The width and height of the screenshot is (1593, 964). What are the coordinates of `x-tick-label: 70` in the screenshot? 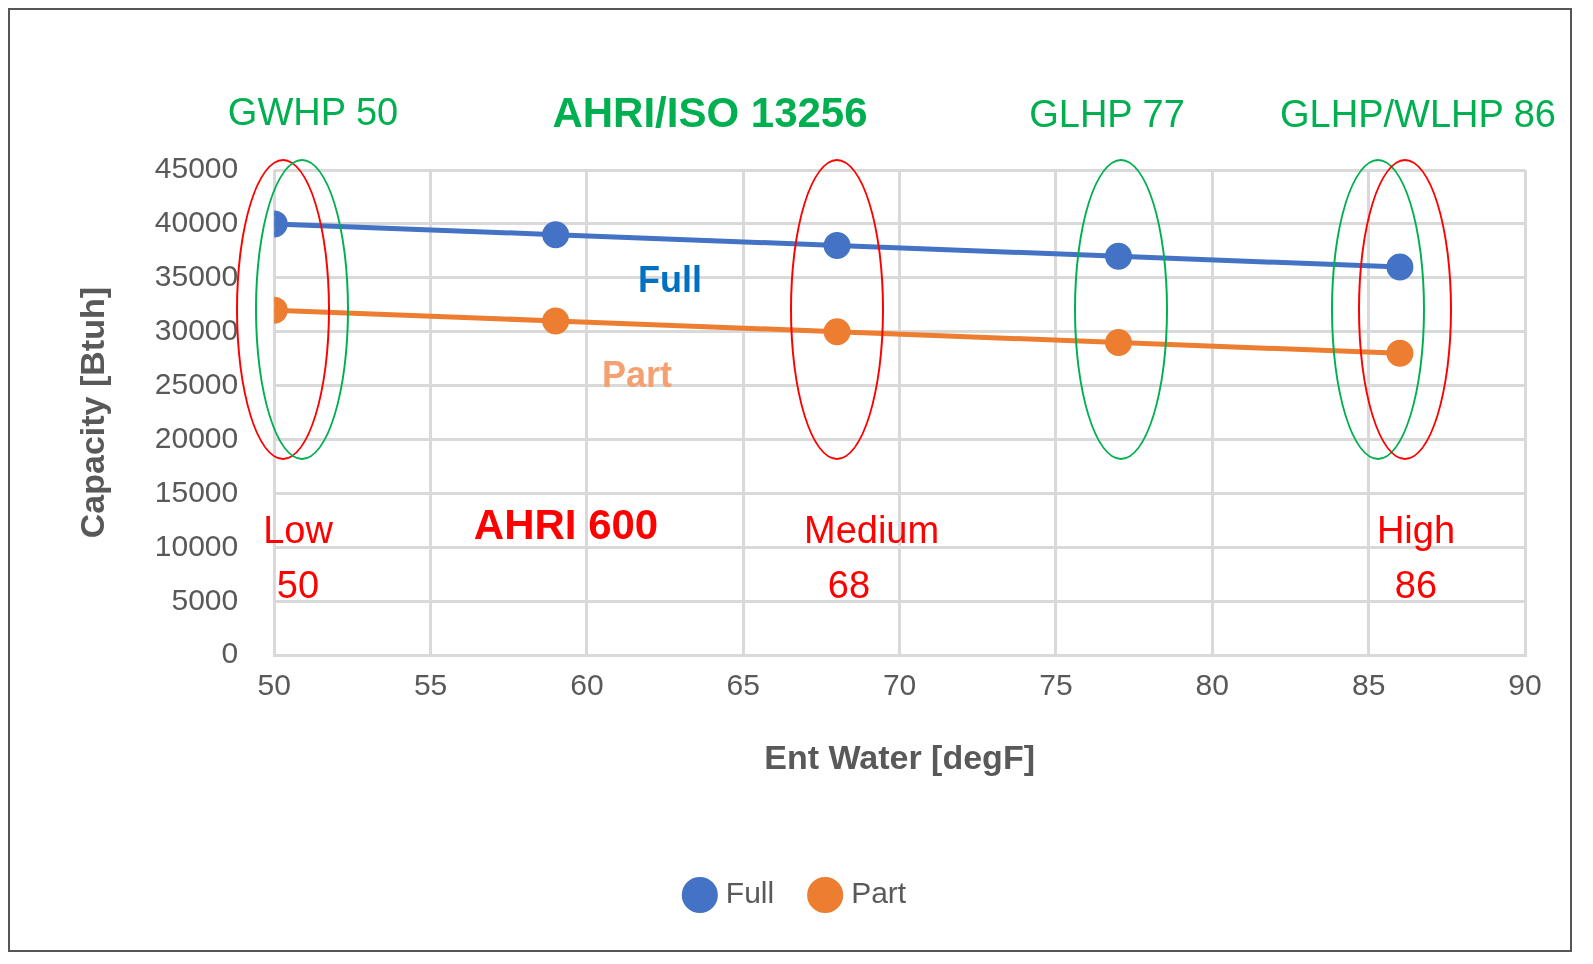 It's located at (899, 685).